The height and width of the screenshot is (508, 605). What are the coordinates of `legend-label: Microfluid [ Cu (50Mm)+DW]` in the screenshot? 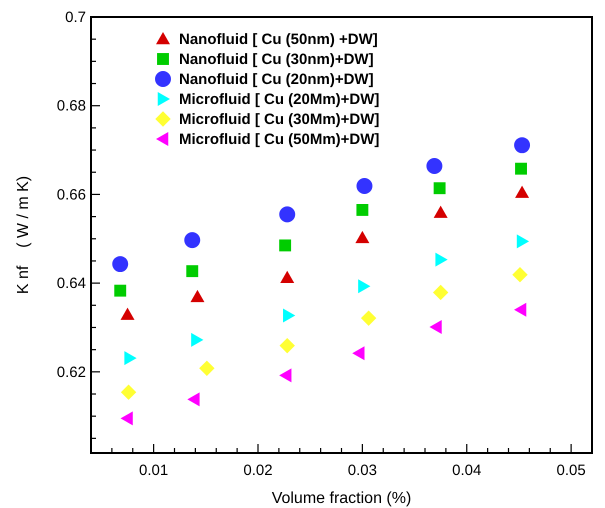 It's located at (279, 139).